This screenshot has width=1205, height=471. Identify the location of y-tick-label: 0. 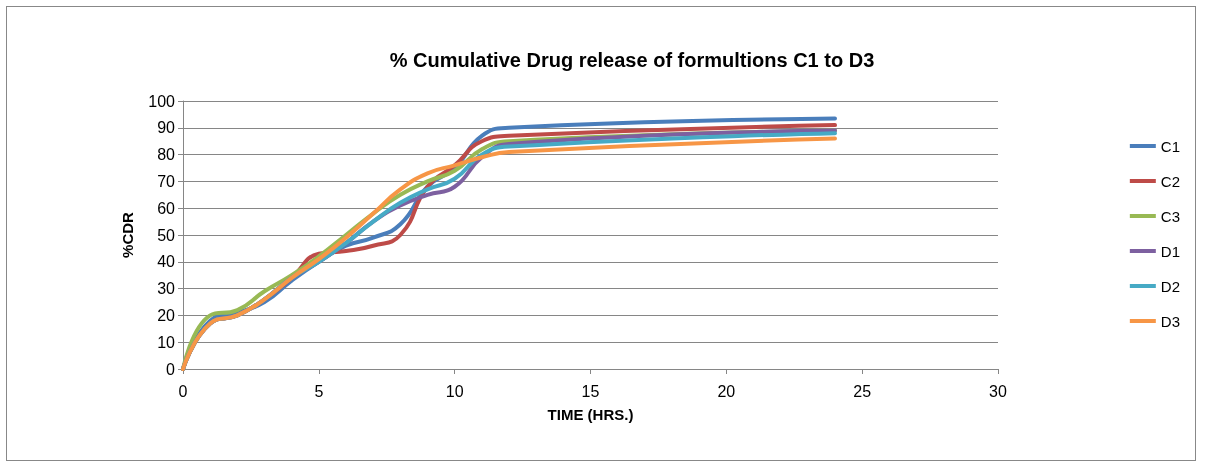
(171, 369).